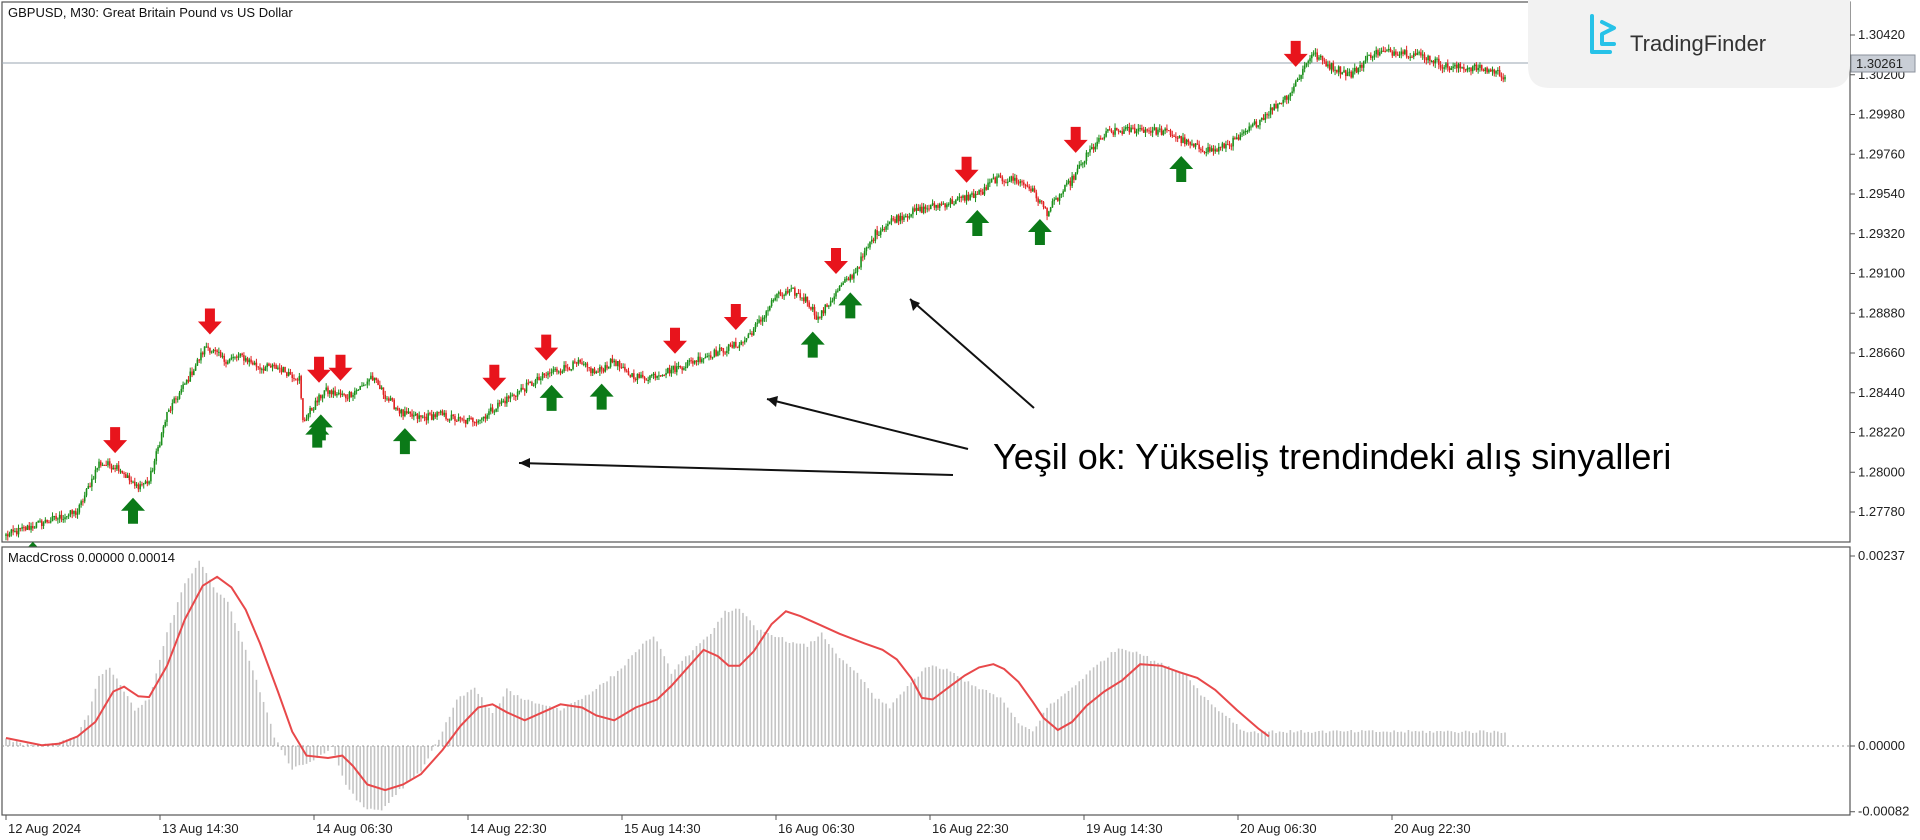 Image resolution: width=1920 pixels, height=840 pixels. I want to click on time-tick-label: 20 Aug 22:30, so click(1432, 828).